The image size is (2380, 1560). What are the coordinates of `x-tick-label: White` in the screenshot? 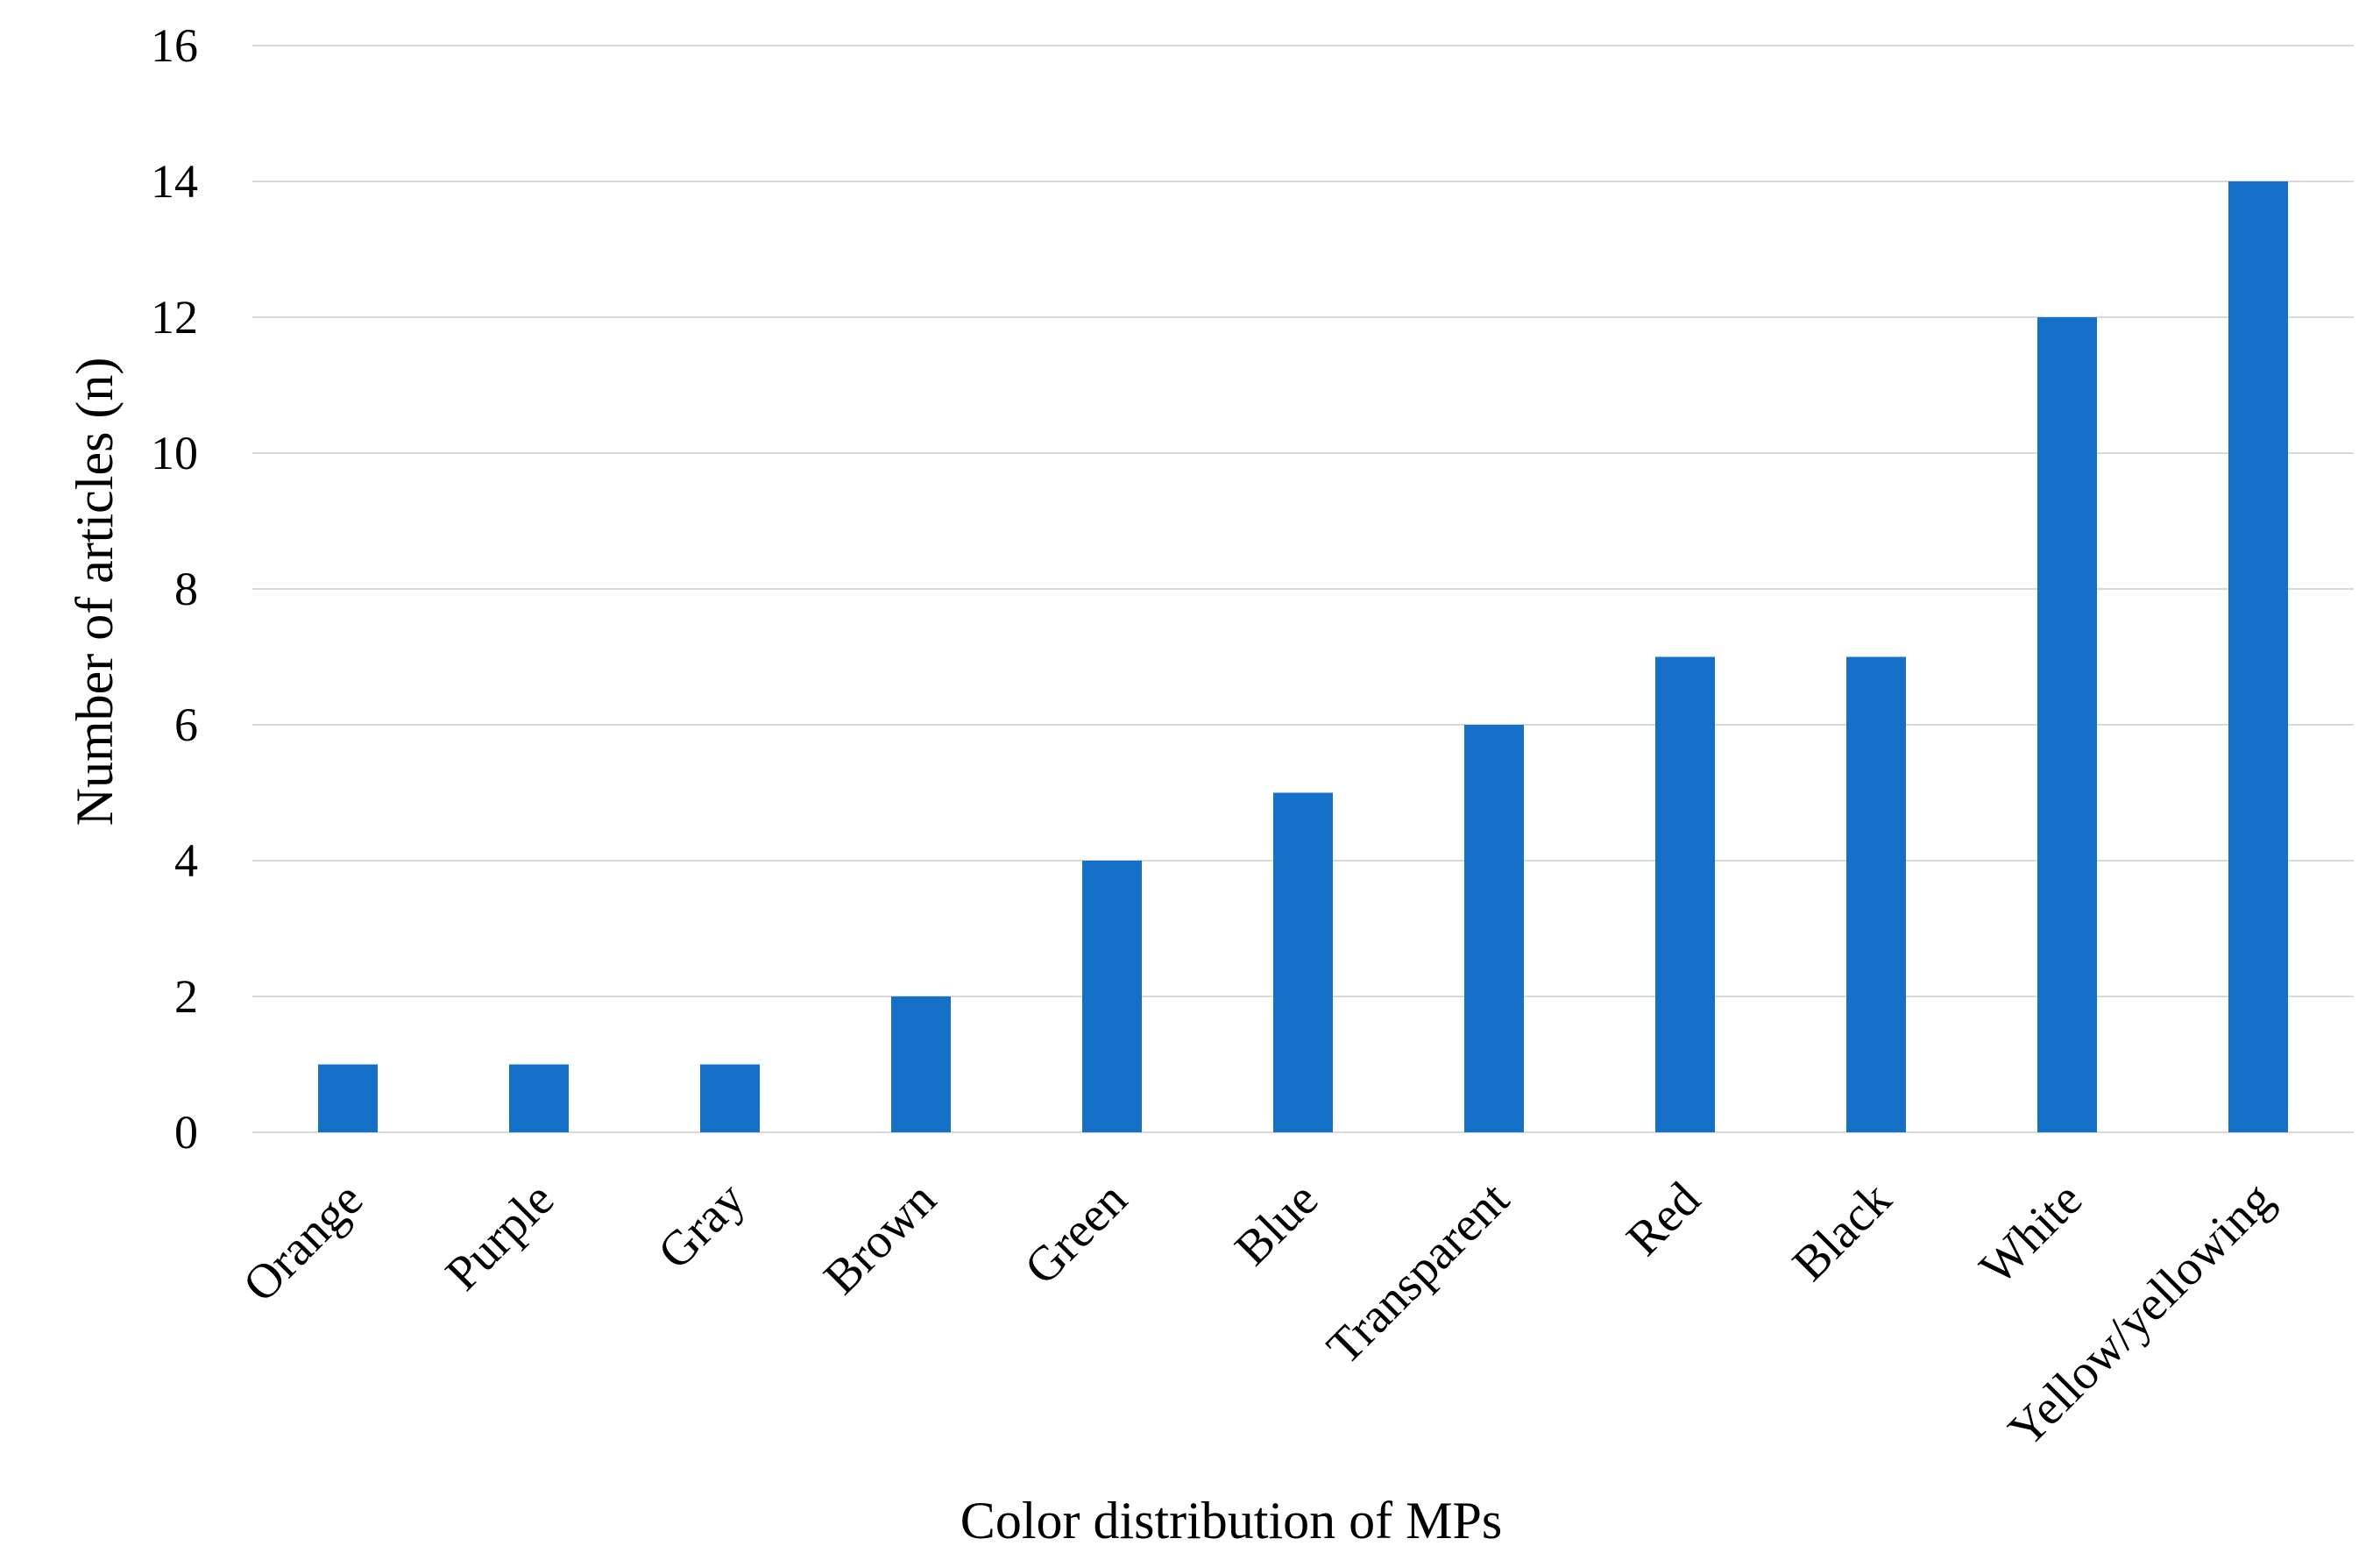 It's located at (2031, 1233).